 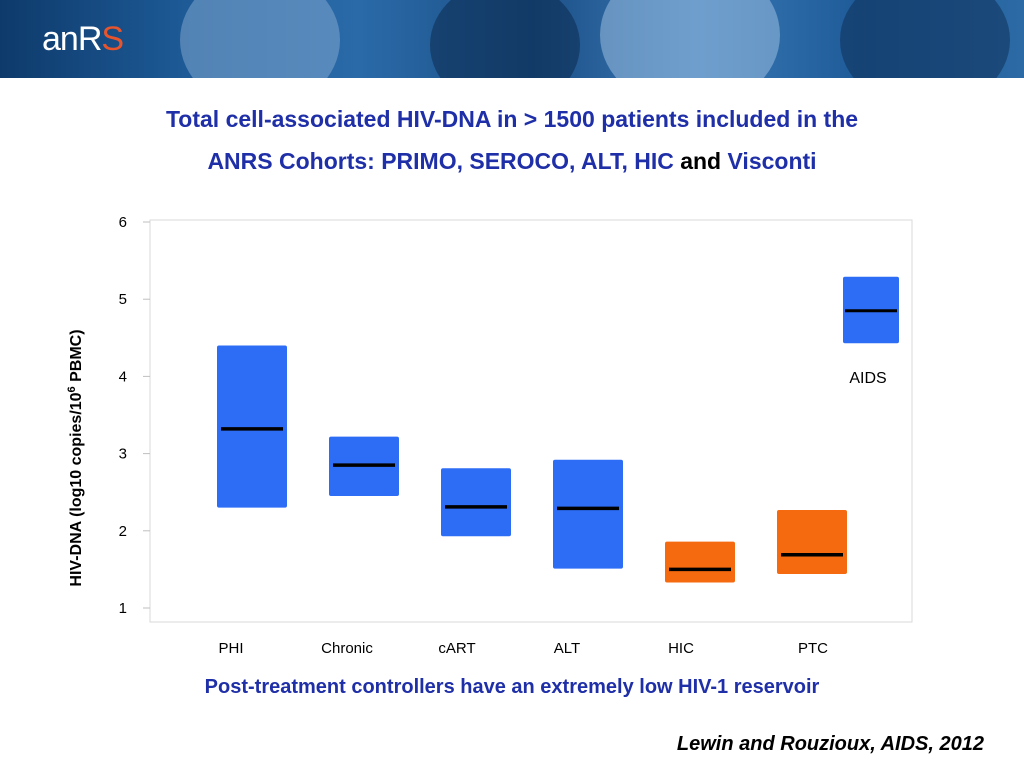 I want to click on citation: Lewin and Rouzioux, AIDS, 2012, so click(x=830, y=744).